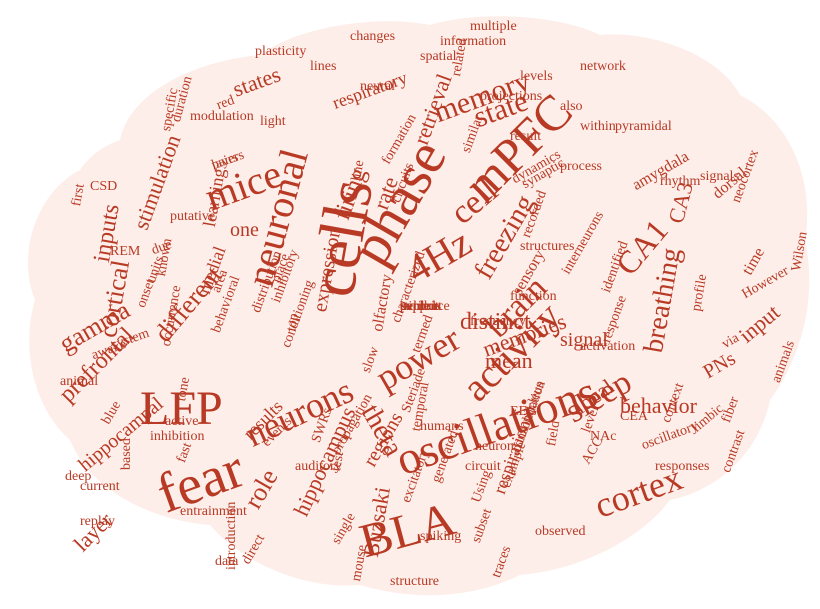 The height and width of the screenshot is (609, 820). Describe the element at coordinates (373, 36) in the screenshot. I see `word-cloud-term: changes` at that location.